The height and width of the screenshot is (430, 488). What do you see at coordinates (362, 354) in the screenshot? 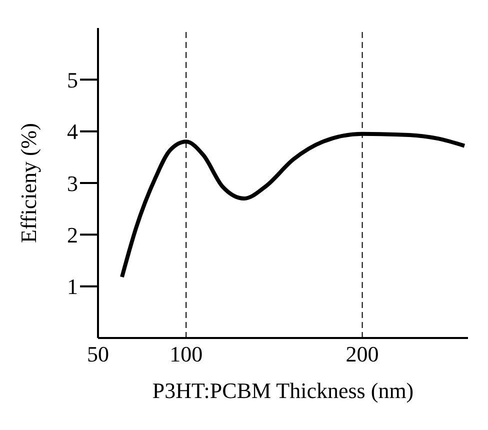
I see `x-tick-label: 200` at bounding box center [362, 354].